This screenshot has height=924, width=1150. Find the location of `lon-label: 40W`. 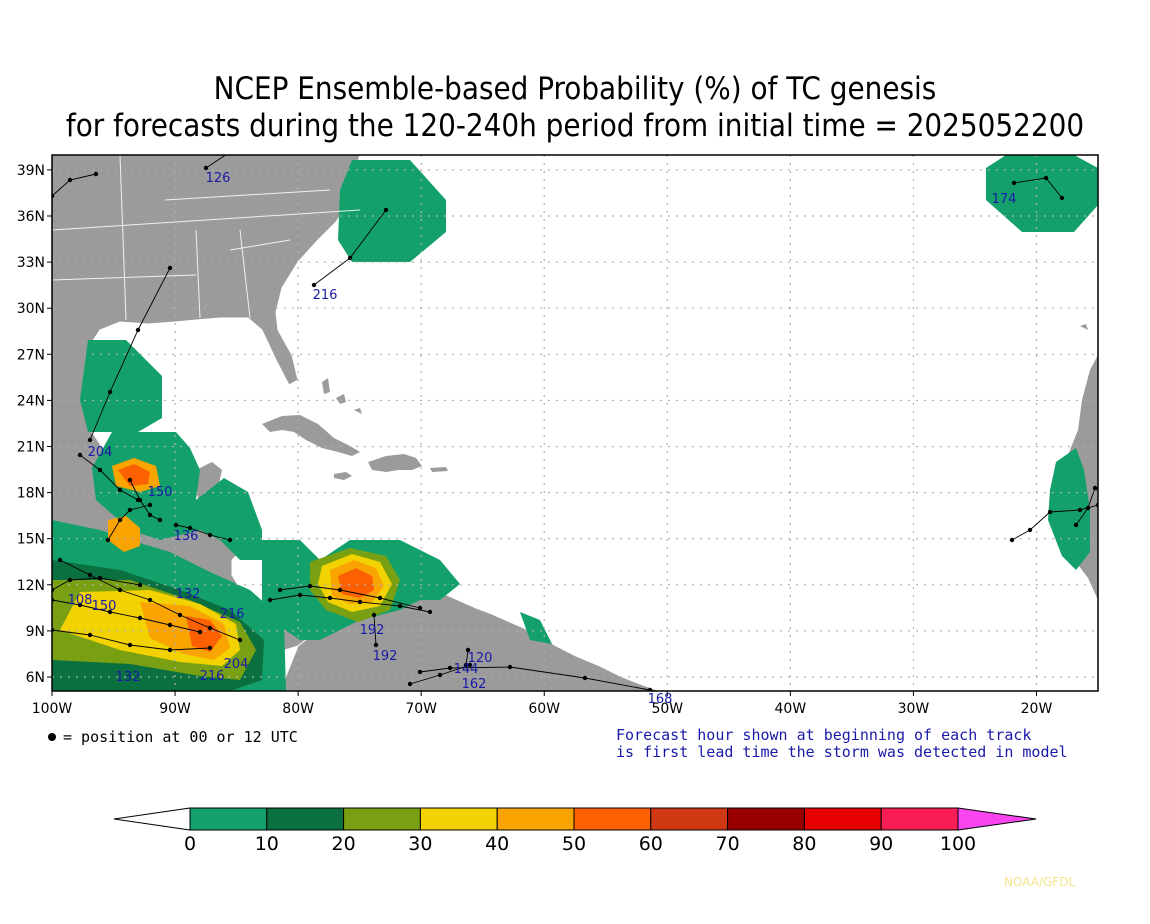

lon-label: 40W is located at coordinates (791, 709).